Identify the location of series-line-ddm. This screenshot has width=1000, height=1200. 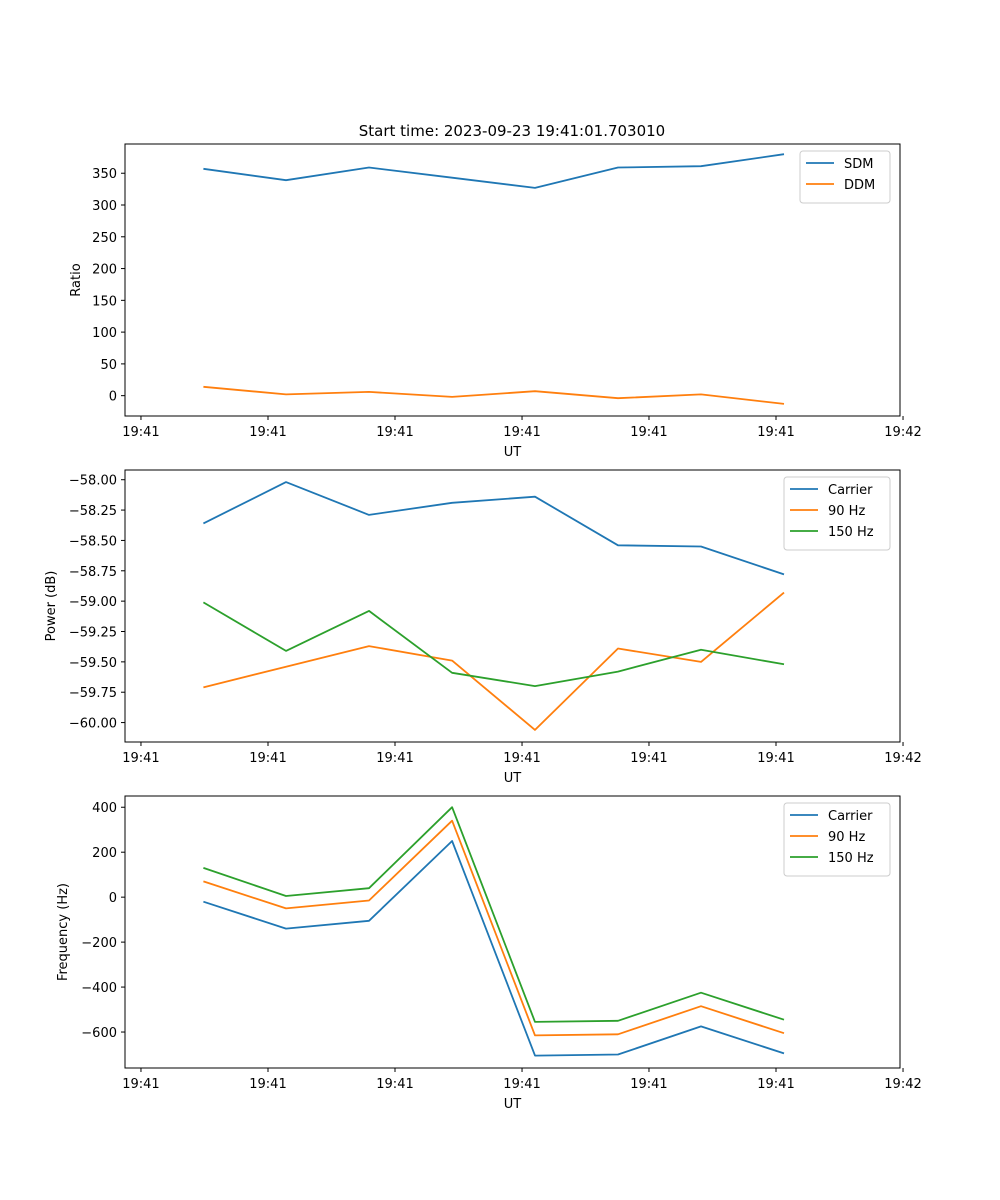
(494, 395).